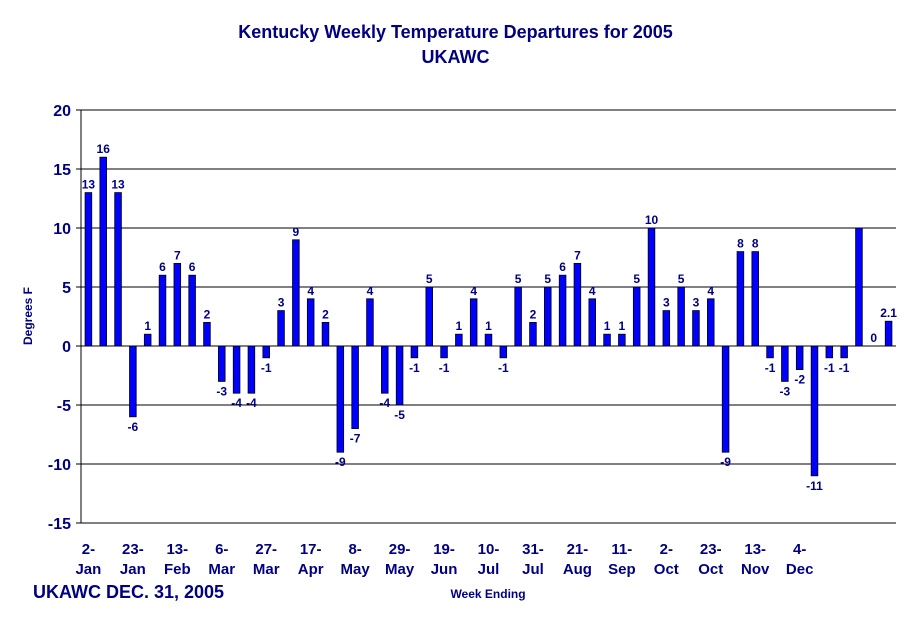  What do you see at coordinates (711, 549) in the screenshot?
I see `x-tick-label-day: 23-` at bounding box center [711, 549].